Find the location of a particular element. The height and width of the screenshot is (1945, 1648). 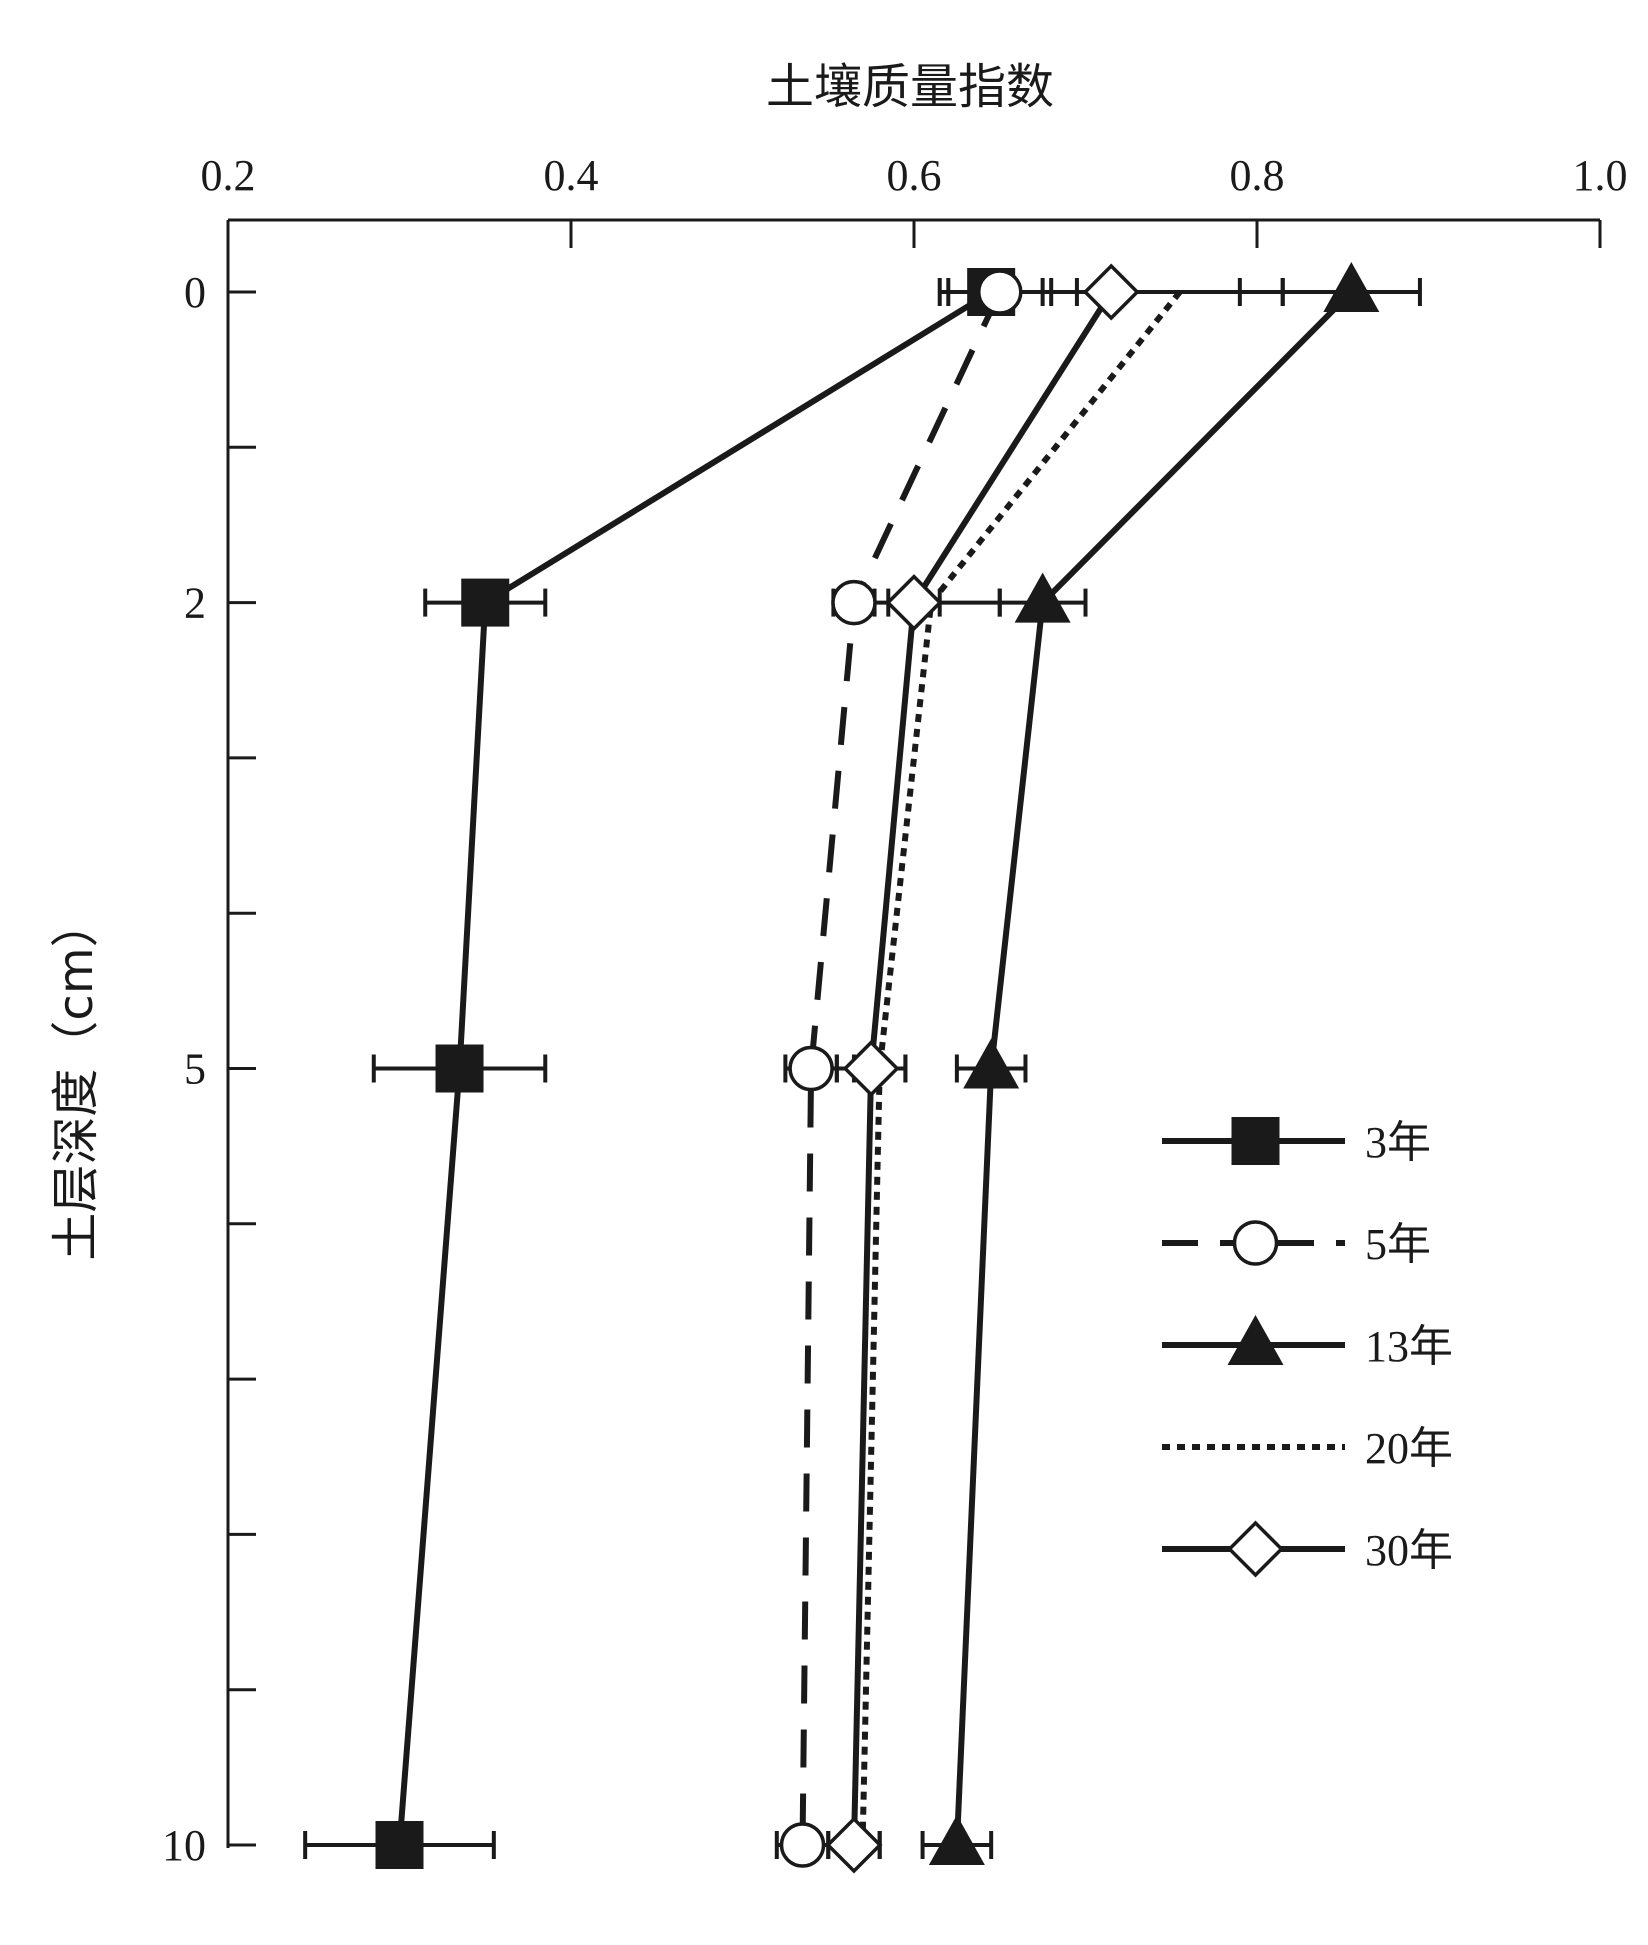

x-ticks: 0.2 0.4 0.6 0.8 1.0 is located at coordinates (914, 199).